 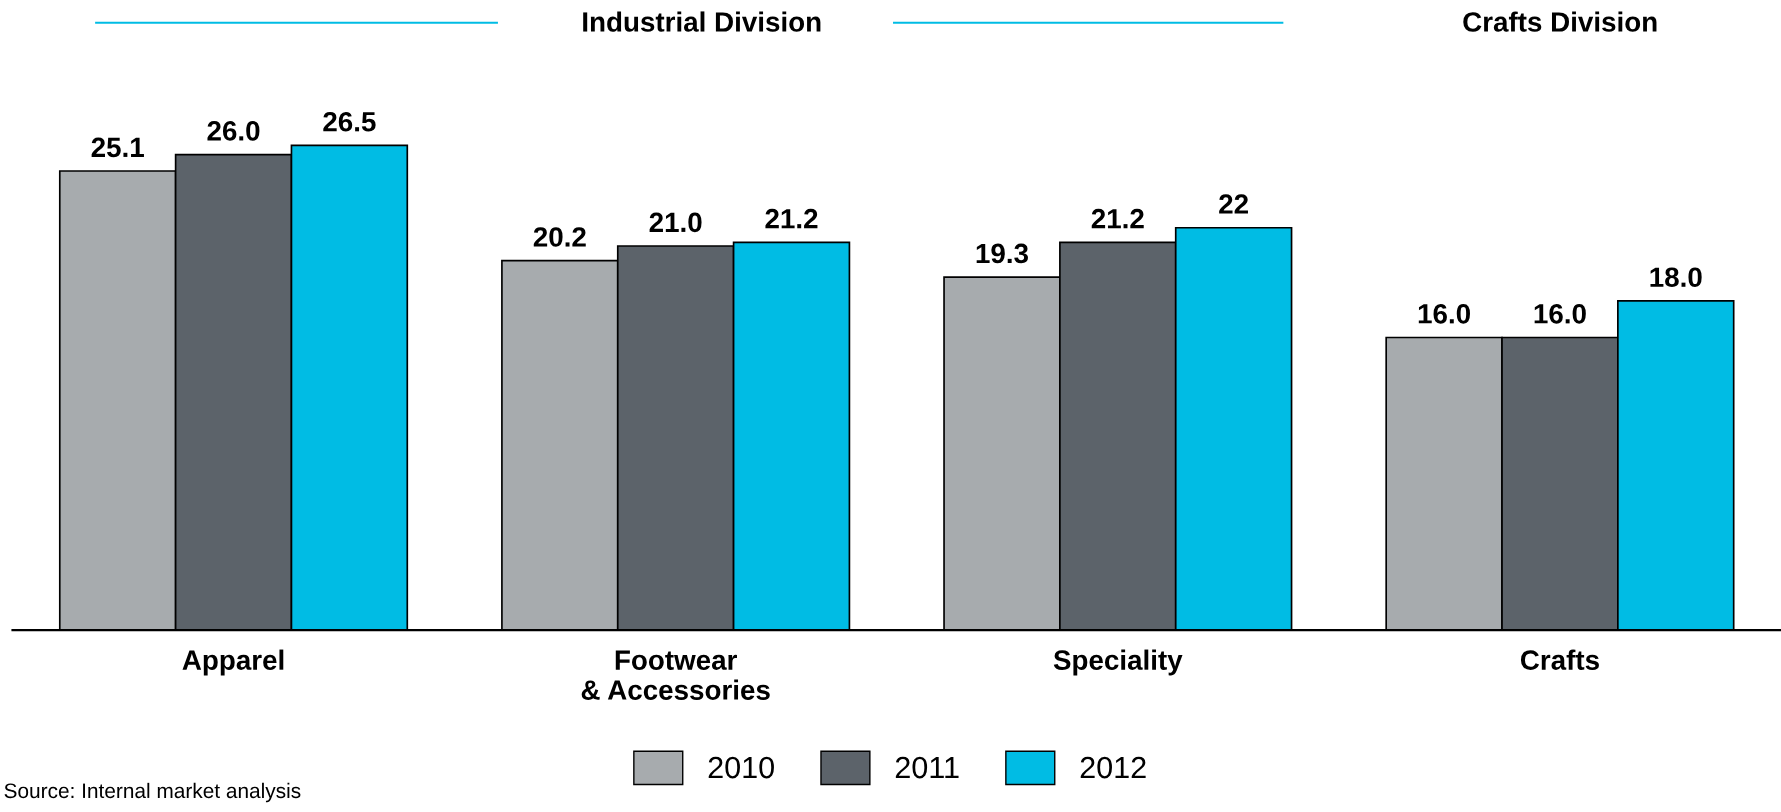 I want to click on x-tick-label: Speciality, so click(x=1118, y=662).